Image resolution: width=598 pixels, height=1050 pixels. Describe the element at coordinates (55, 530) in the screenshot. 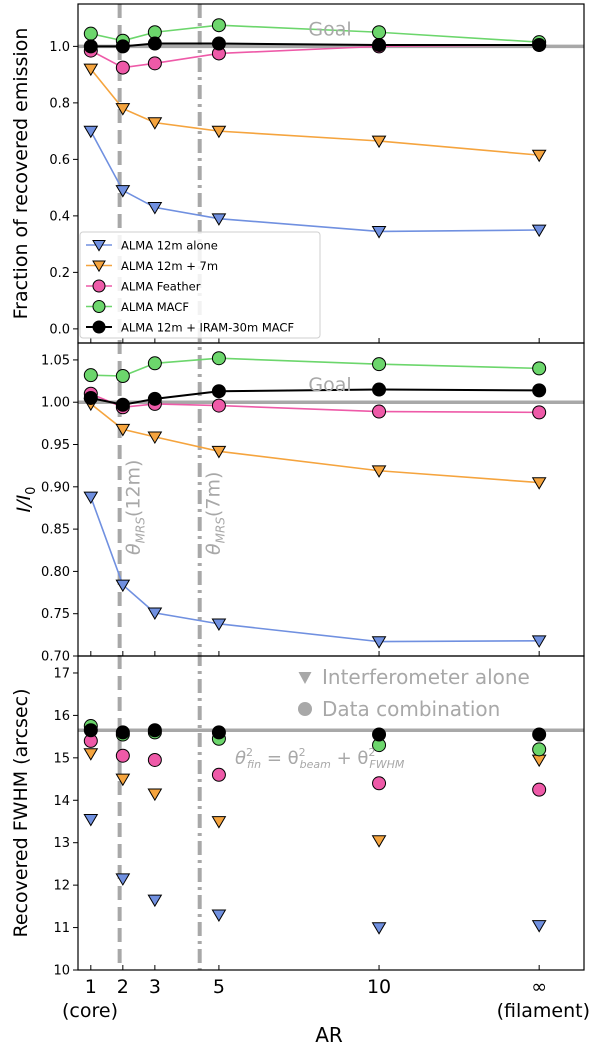

I see `y-tick-label: 0.85` at that location.